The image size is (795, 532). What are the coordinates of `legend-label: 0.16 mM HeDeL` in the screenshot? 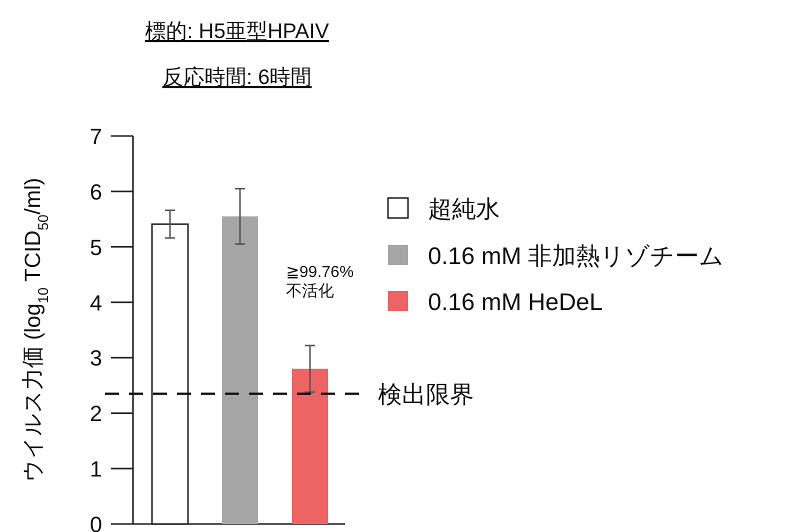 It's located at (515, 302).